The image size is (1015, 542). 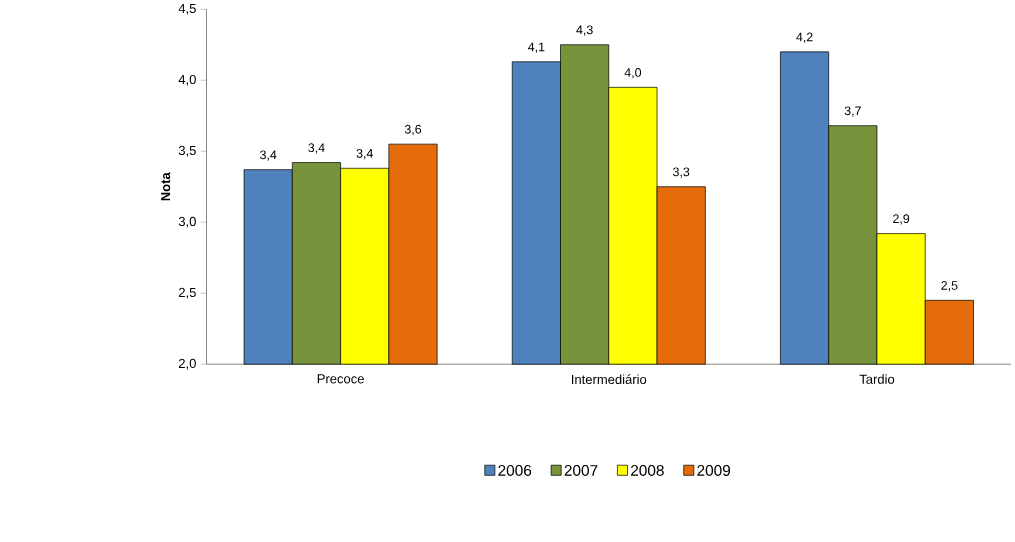 What do you see at coordinates (536, 47) in the screenshot?
I see `data-label: 4,1` at bounding box center [536, 47].